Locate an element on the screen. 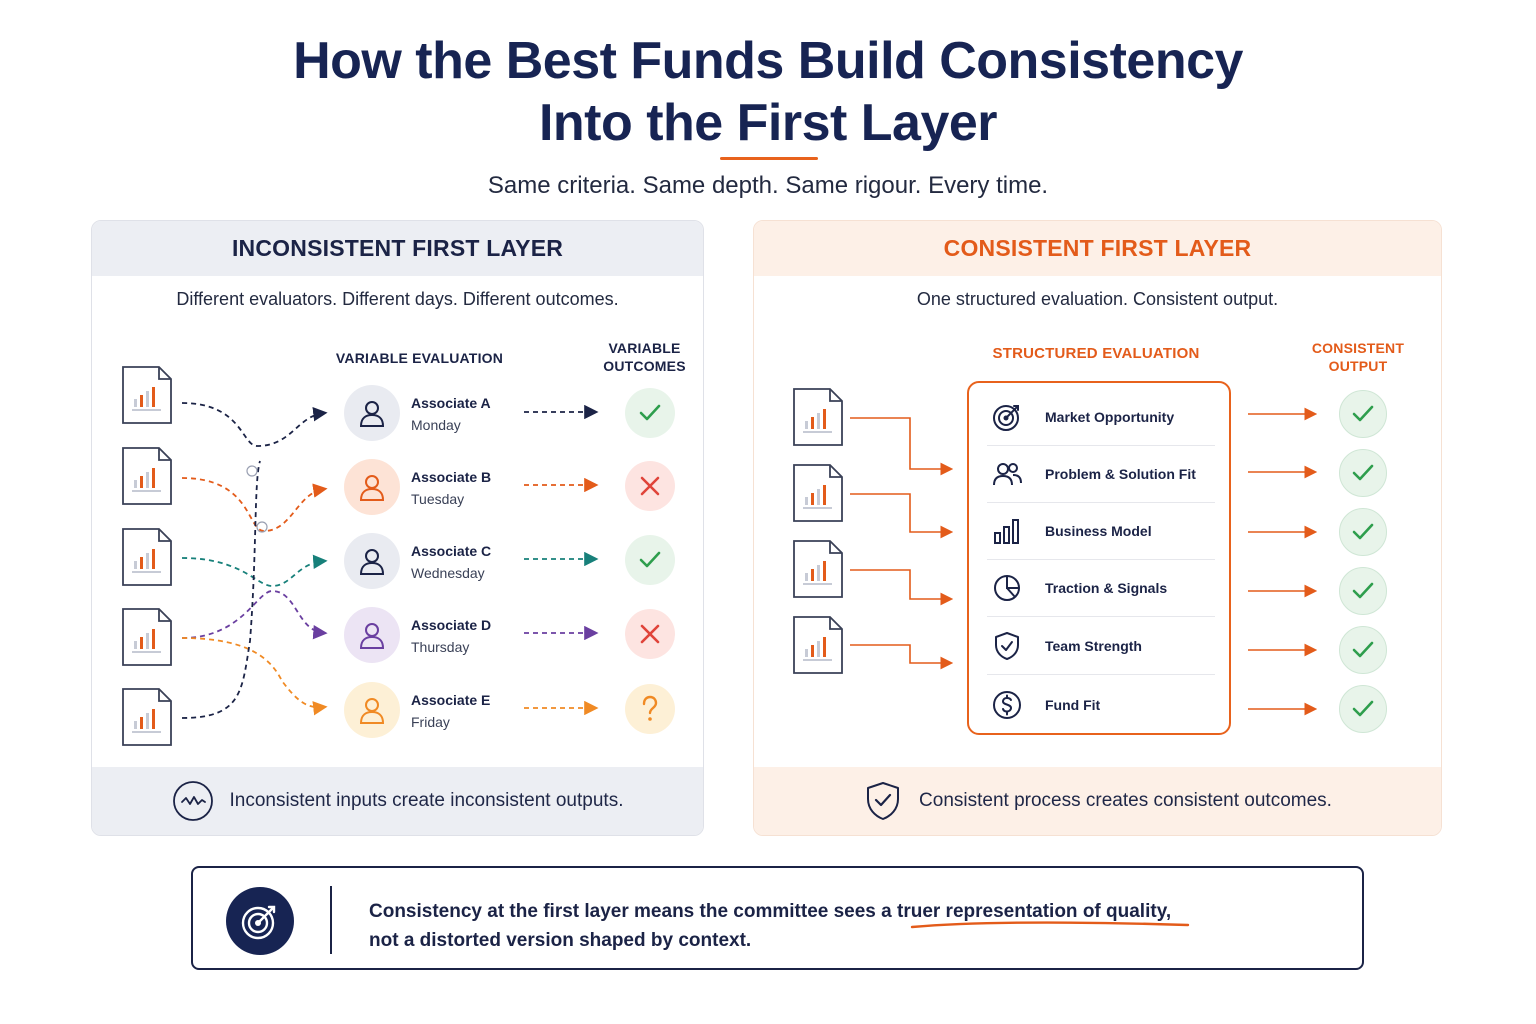  connector-doc5 is located at coordinates (221, 589).